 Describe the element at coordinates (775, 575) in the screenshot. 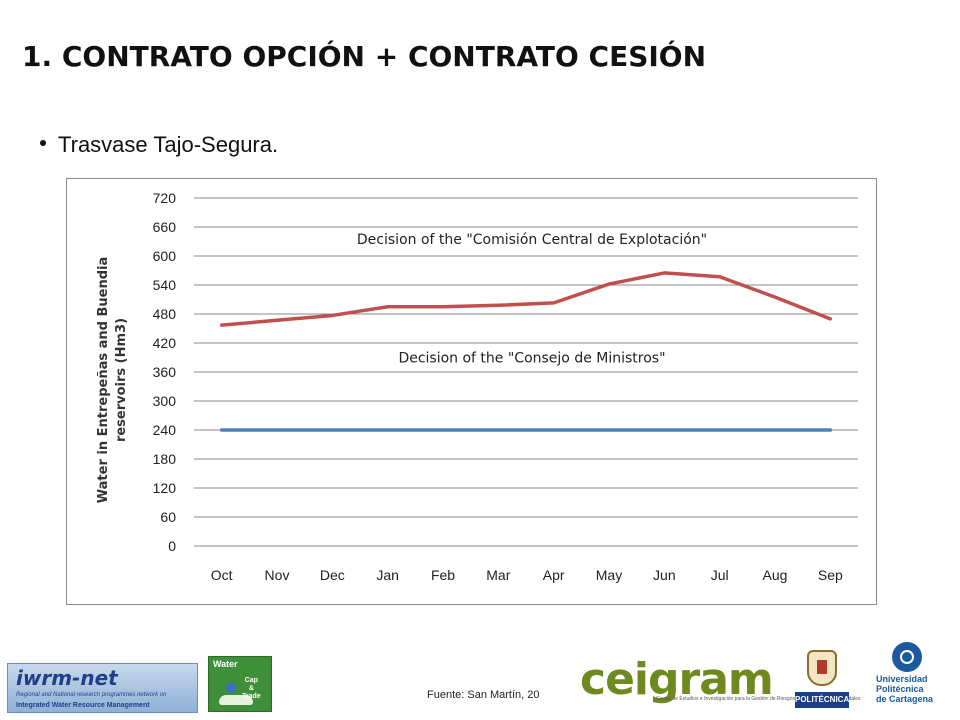

I see `x-tick-label: Aug` at that location.